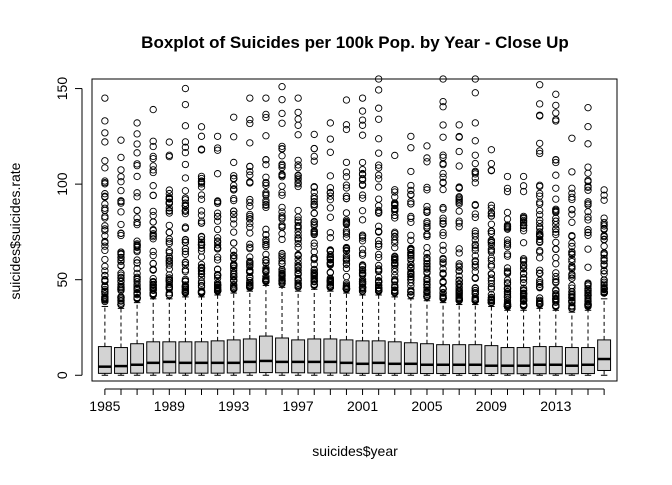 This screenshot has height=485, width=672. Describe the element at coordinates (555, 406) in the screenshot. I see `x-tick-label: 2013` at that location.